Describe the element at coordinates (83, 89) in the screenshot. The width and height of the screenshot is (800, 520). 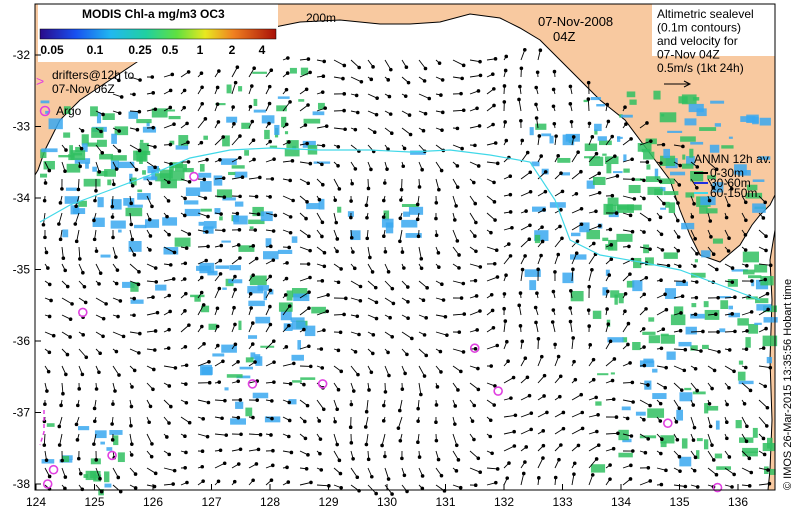
I see `drifters-note-line-2: 07-Nov 06Z` at that location.